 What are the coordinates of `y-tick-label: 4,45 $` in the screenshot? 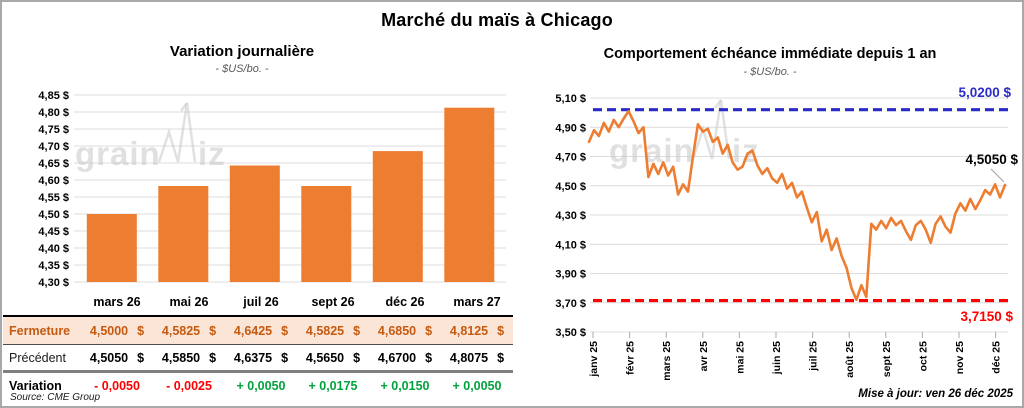 It's located at (53, 232).